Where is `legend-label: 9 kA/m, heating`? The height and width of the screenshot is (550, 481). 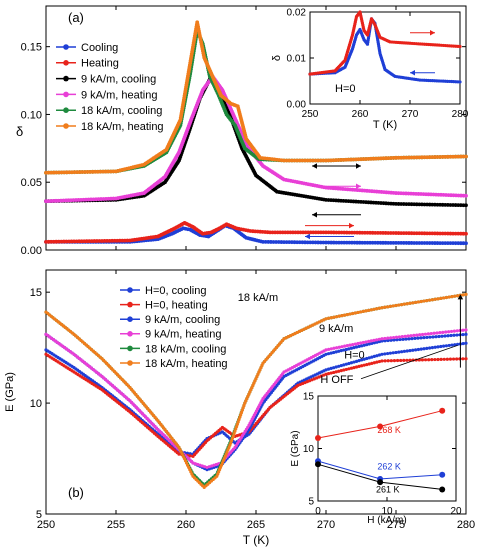 legend-label: 9 kA/m, heating is located at coordinates (183, 335).